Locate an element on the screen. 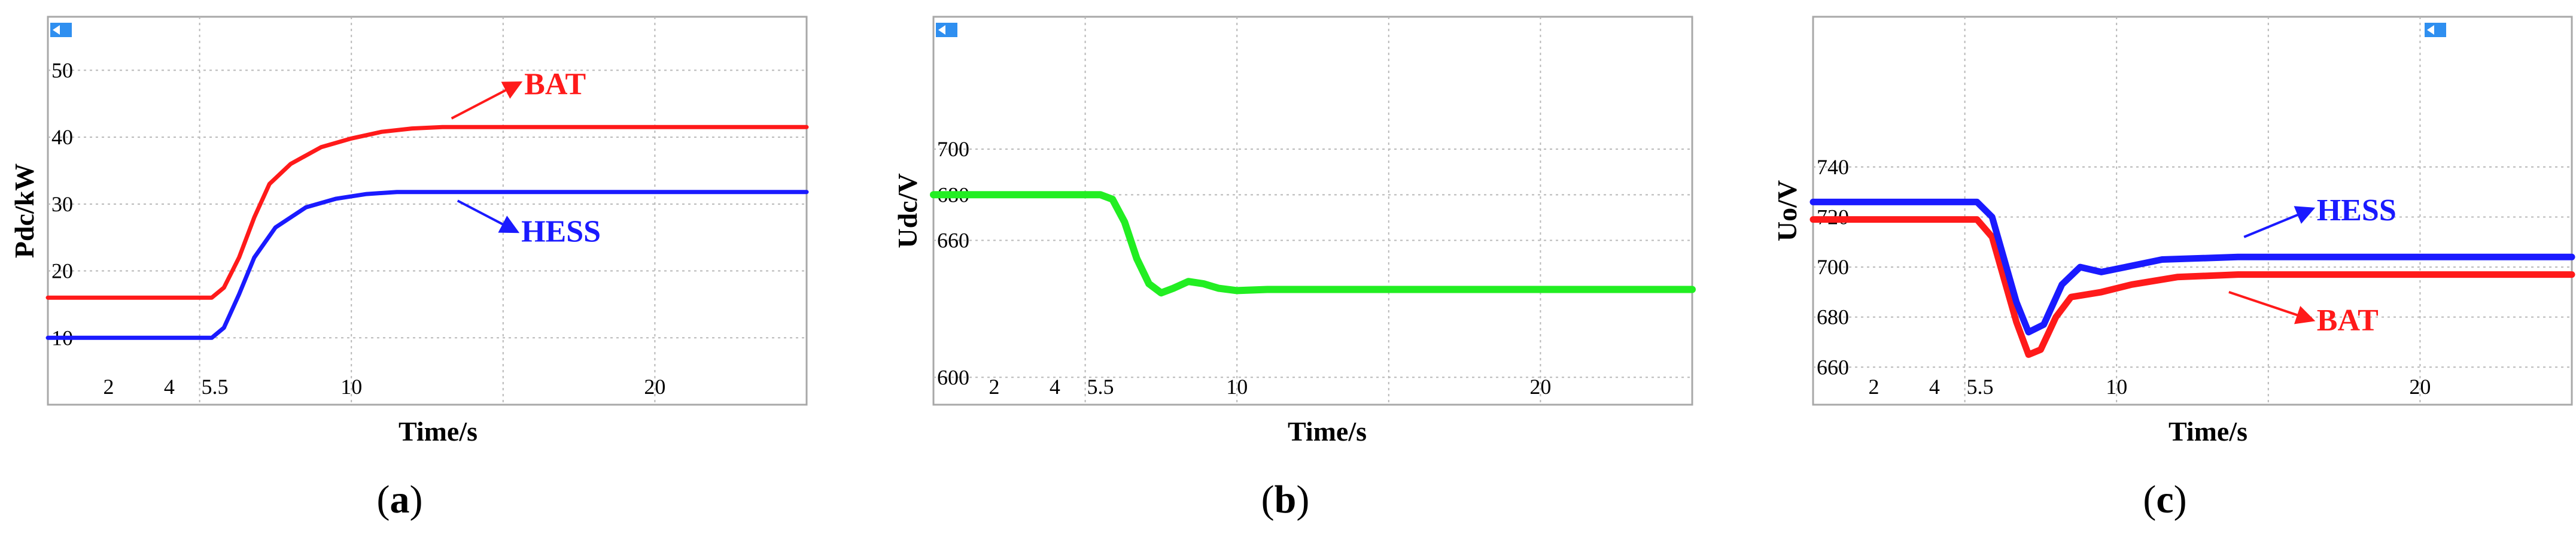 This screenshot has height=534, width=2576. y-tick-label: 30 is located at coordinates (62, 204).